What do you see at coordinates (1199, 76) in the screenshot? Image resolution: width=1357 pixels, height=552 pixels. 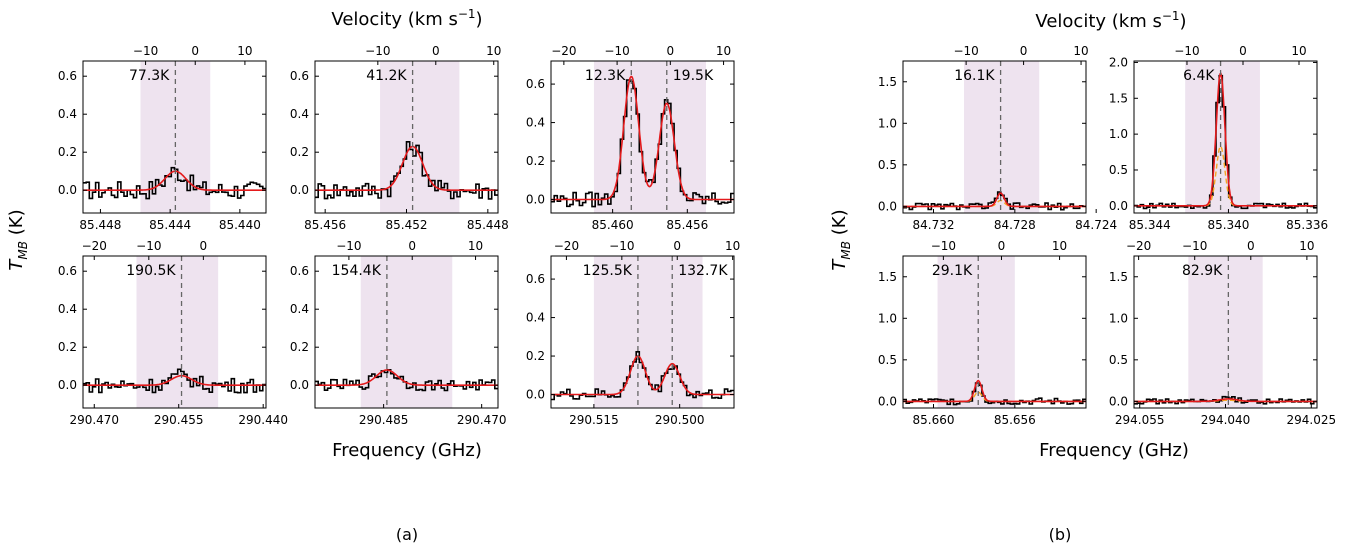 I see `temperature-label: 6.4K` at bounding box center [1199, 76].